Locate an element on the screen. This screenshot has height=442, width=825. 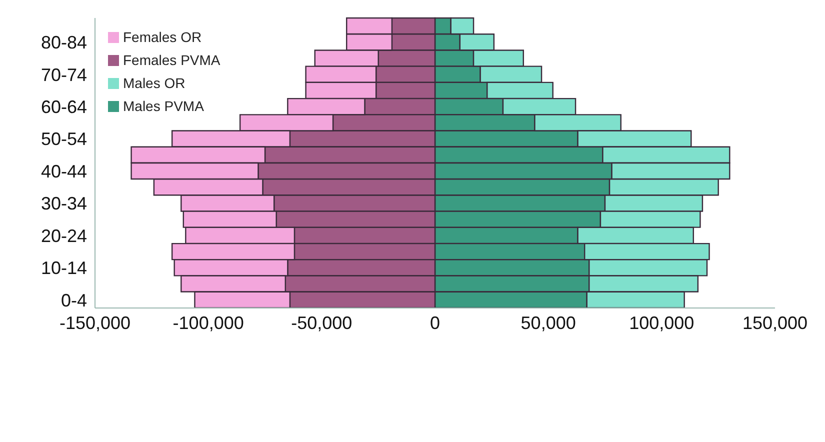
y-tick-label: 20-24 is located at coordinates (63, 236).